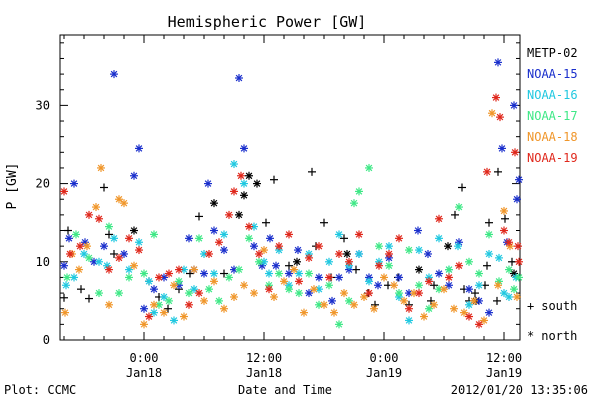  I want to click on legend-entry: NOAA-16, so click(552, 95).